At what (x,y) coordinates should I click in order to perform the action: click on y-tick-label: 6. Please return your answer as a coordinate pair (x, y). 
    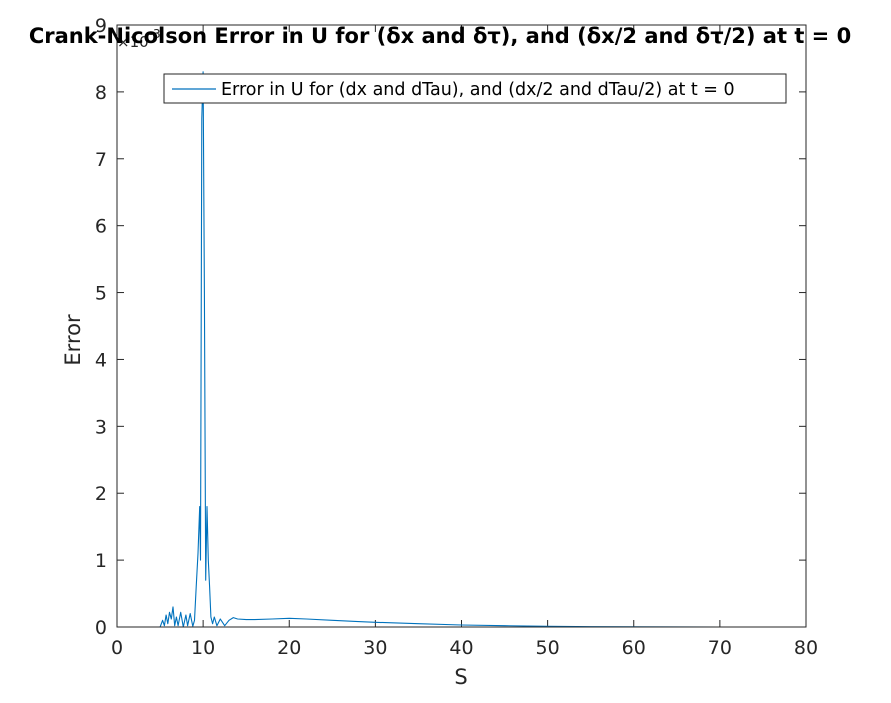
    Looking at the image, I should click on (101, 227).